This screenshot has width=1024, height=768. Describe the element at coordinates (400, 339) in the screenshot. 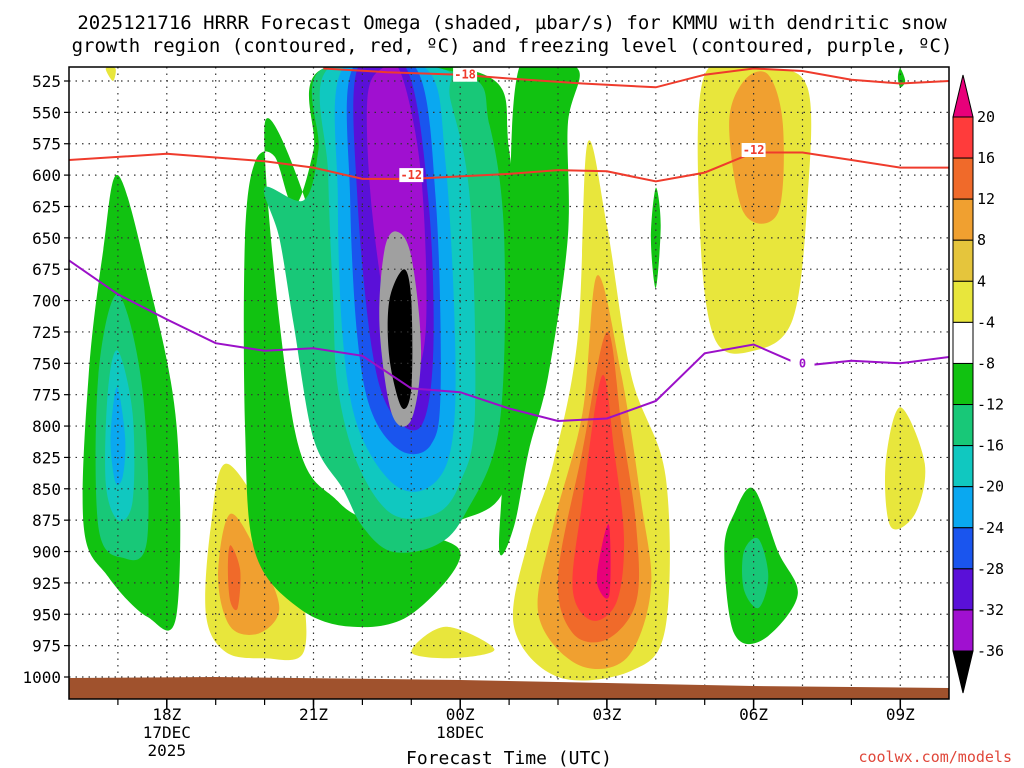

I see `omega-region-minus36` at that location.